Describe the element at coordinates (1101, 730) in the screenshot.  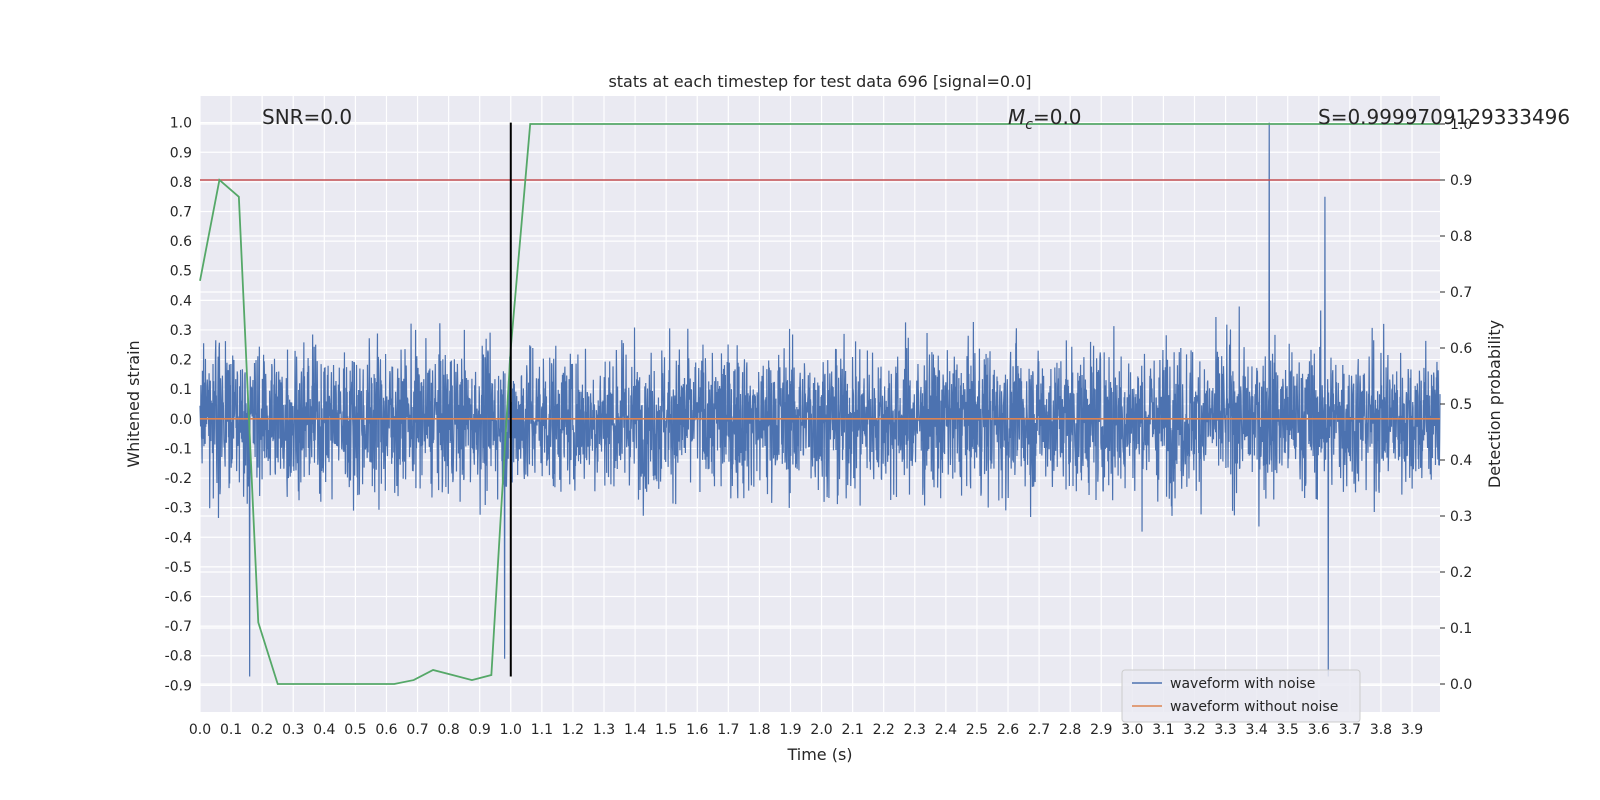
I see `x-tick-label: 2.9` at that location.